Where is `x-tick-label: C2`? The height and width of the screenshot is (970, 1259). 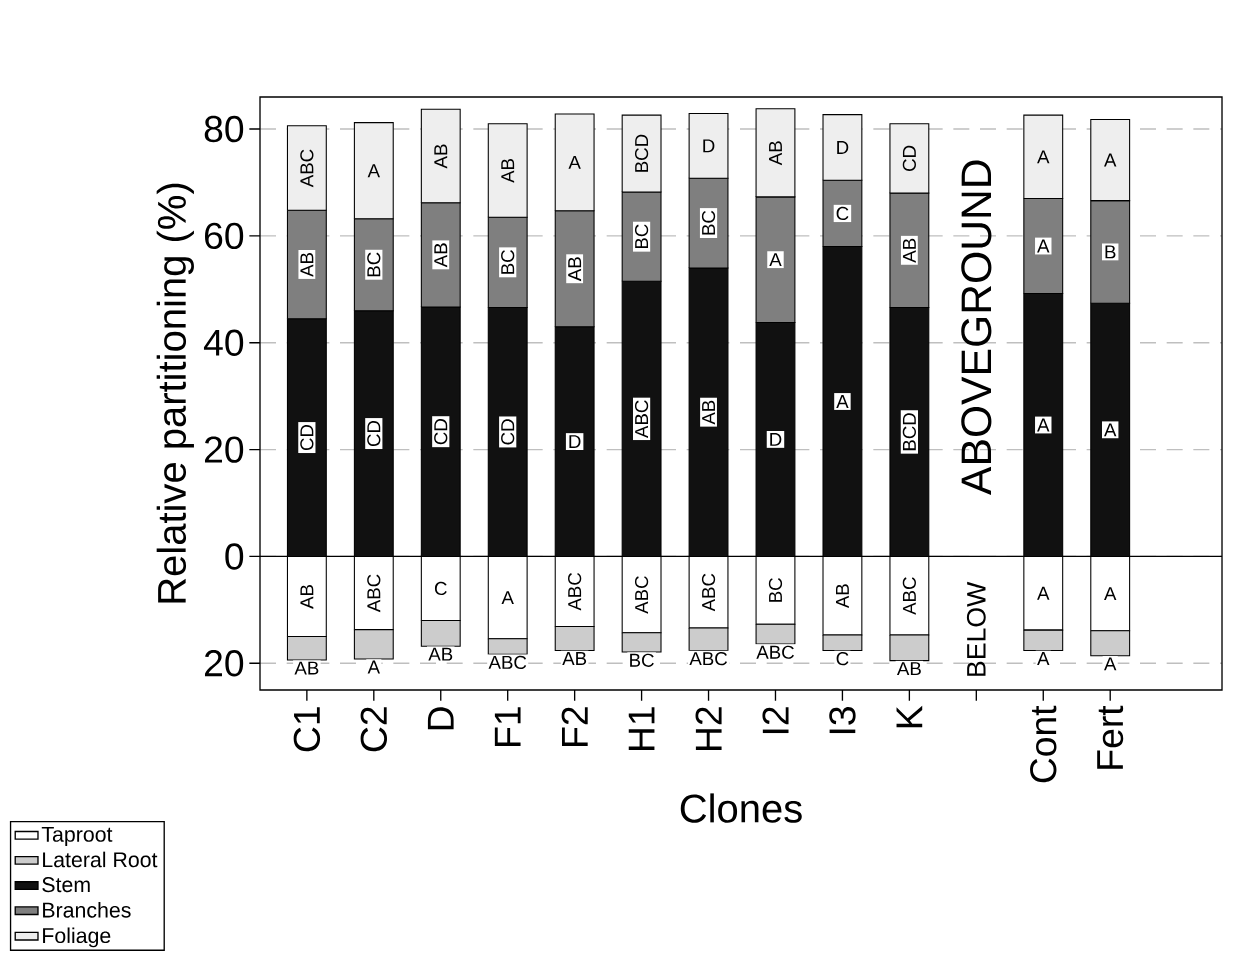 x-tick-label: C2 is located at coordinates (374, 729).